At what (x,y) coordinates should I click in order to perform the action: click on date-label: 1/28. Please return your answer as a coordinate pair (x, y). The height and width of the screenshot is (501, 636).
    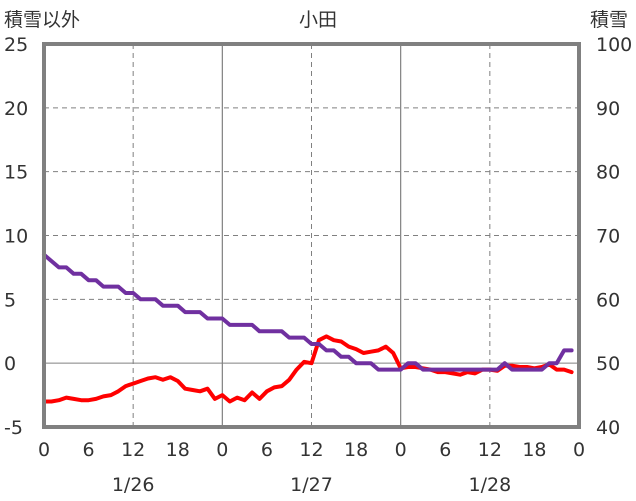
    Looking at the image, I should click on (489, 485).